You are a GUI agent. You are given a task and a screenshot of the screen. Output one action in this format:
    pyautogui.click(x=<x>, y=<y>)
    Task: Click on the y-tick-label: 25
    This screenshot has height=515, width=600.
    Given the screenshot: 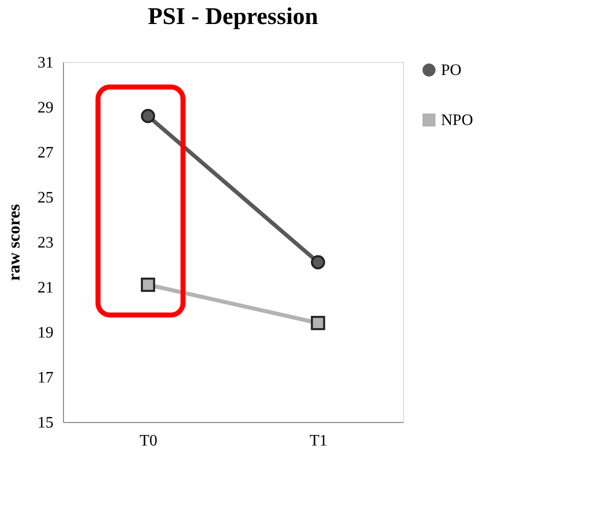 What is the action you would take?
    pyautogui.click(x=46, y=198)
    